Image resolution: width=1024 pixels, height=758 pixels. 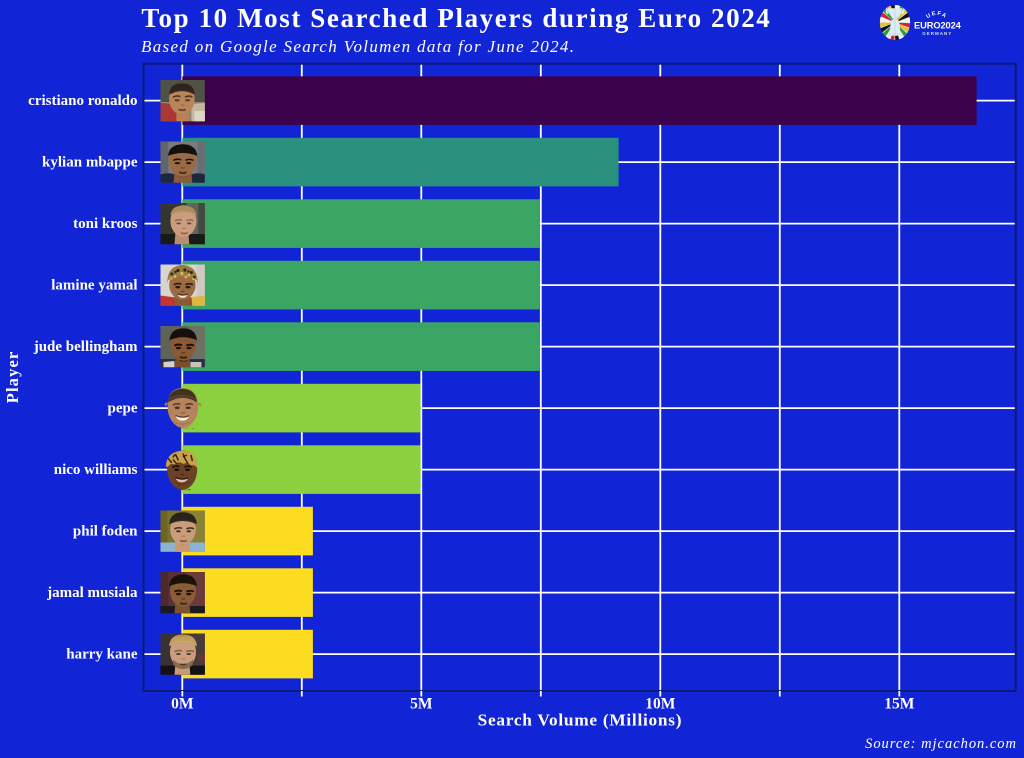 I want to click on svg-text: phil foden, so click(x=105, y=532).